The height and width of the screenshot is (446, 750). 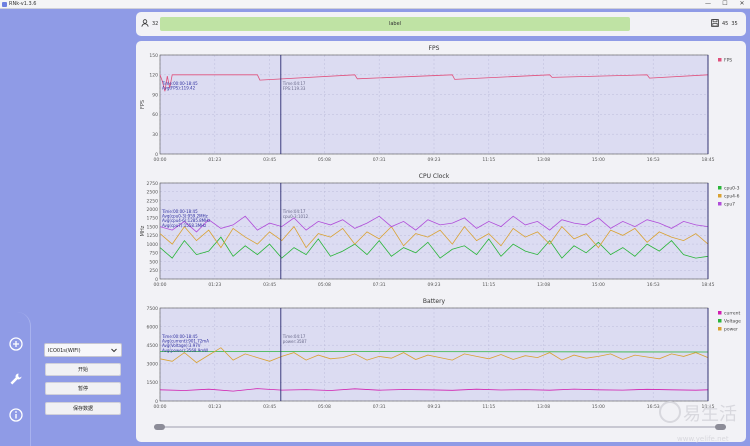 What do you see at coordinates (543, 160) in the screenshot?
I see `x-tick-label: 13:08` at bounding box center [543, 160].